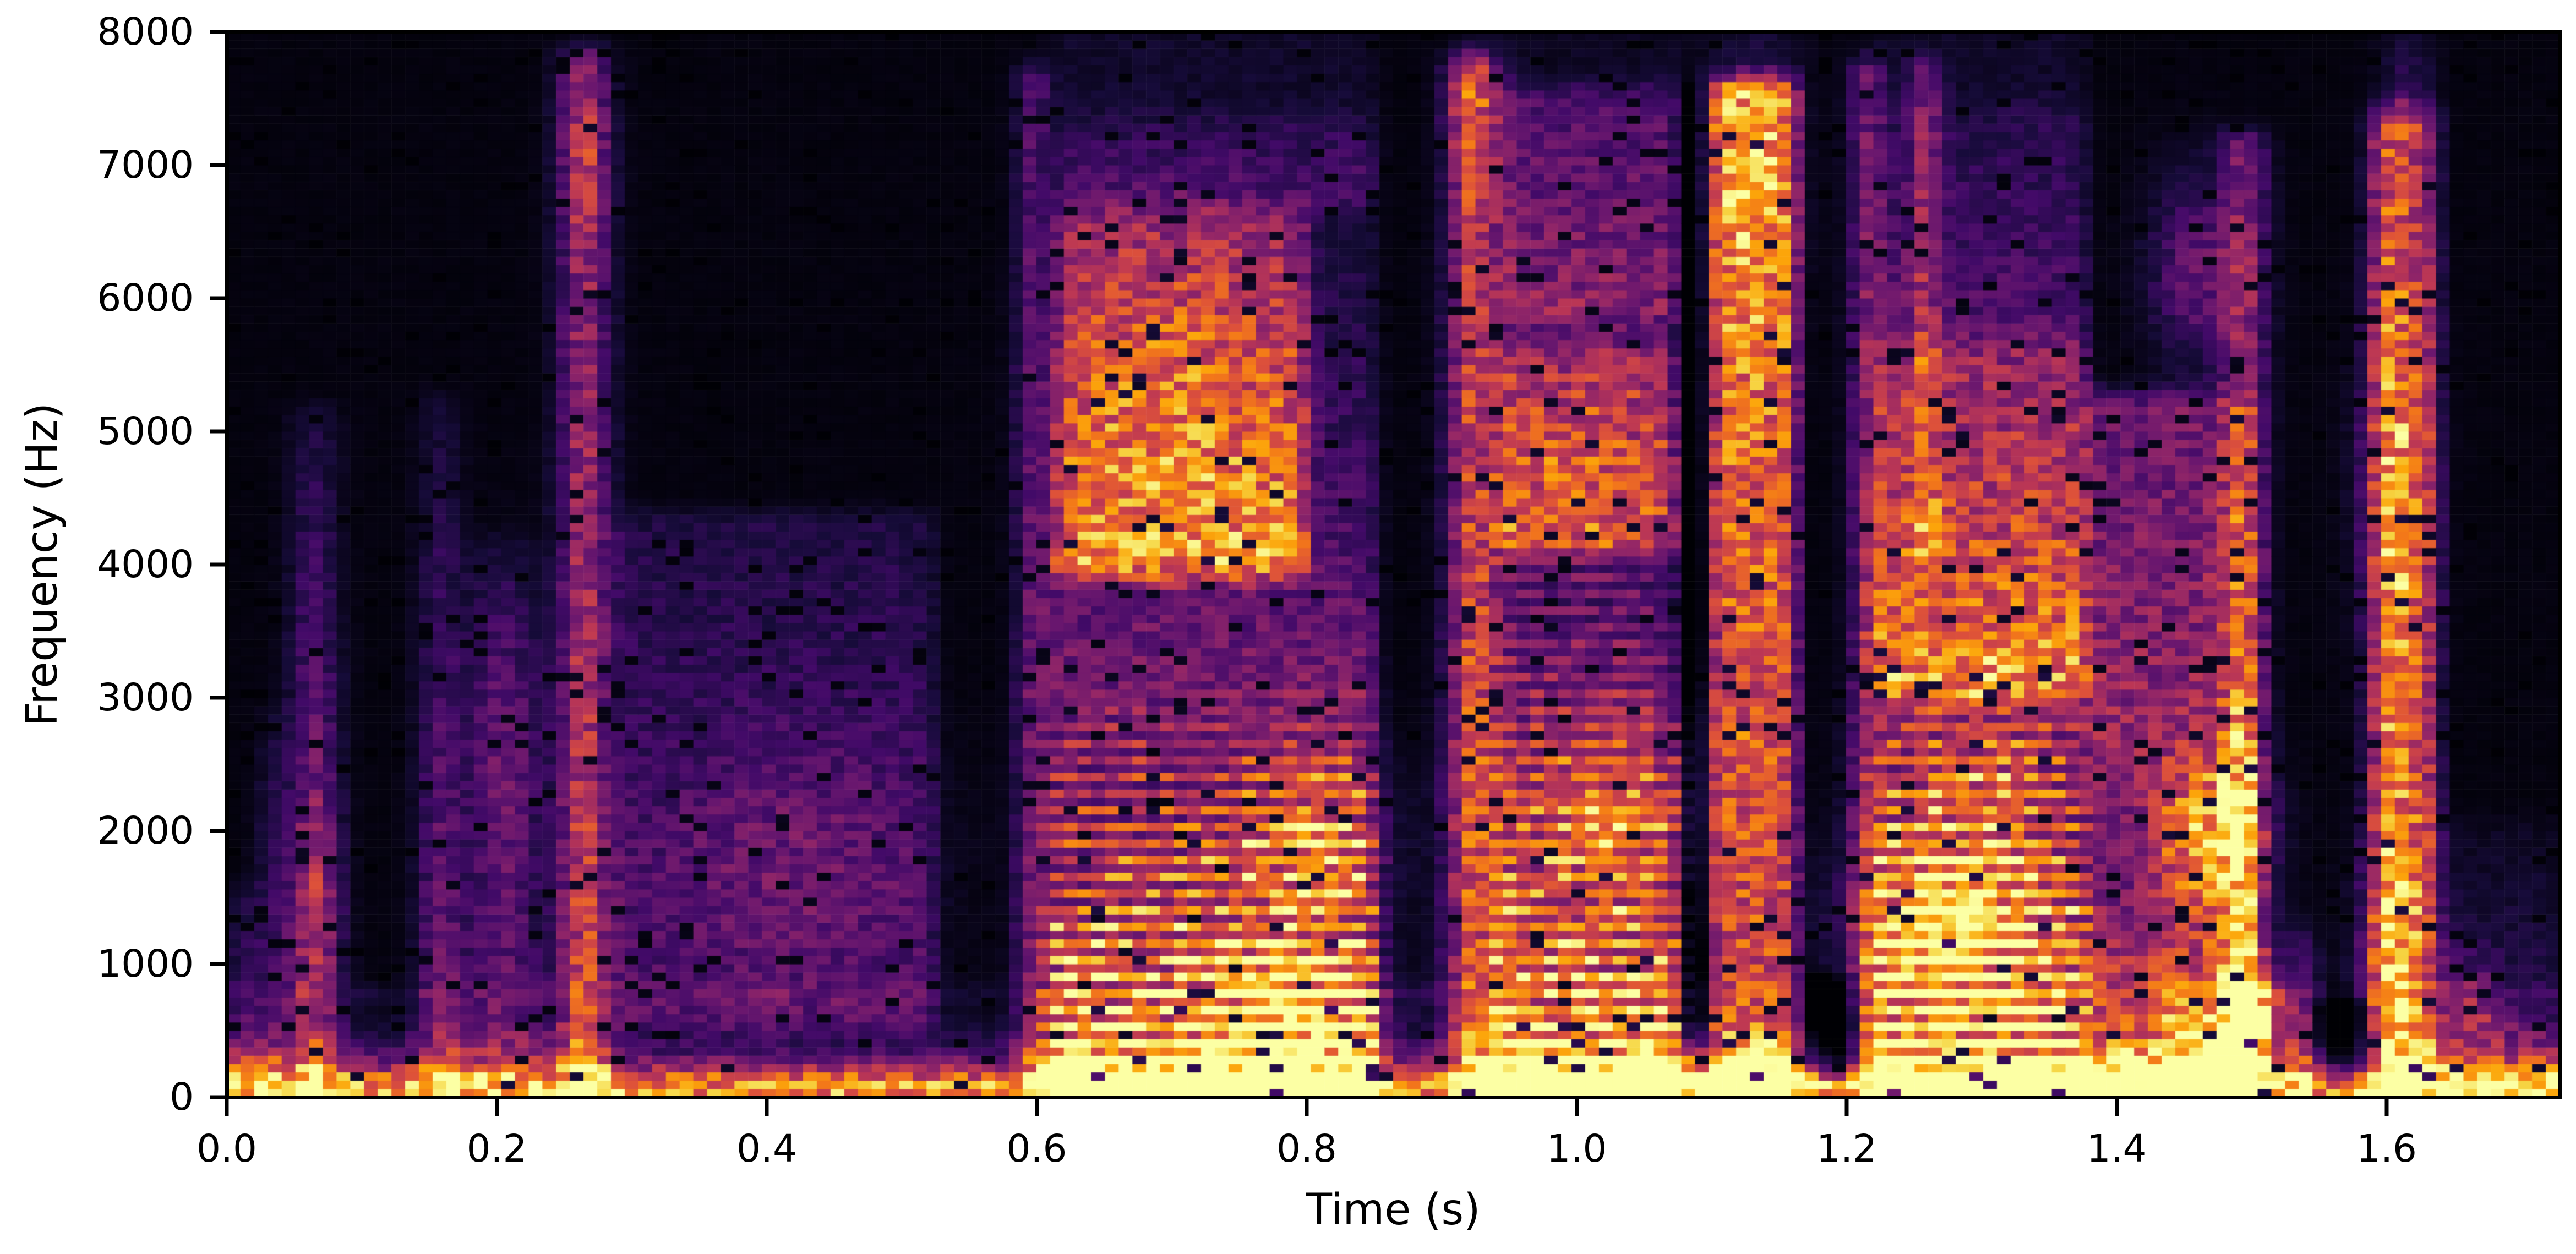 The width and height of the screenshot is (2576, 1254). Describe the element at coordinates (2387, 1149) in the screenshot. I see `x-tick-label: 1.6` at that location.